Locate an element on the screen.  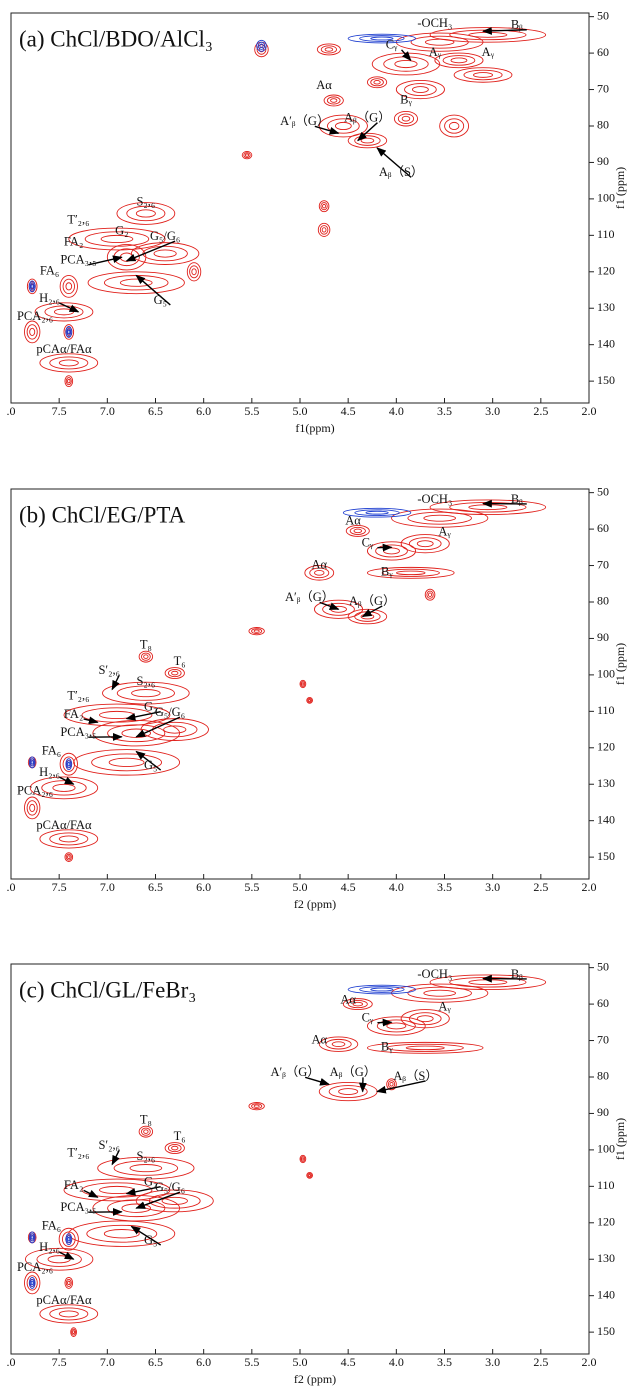
panel-title: (b) ChCl/EG/PTA is located at coordinates (102, 514).